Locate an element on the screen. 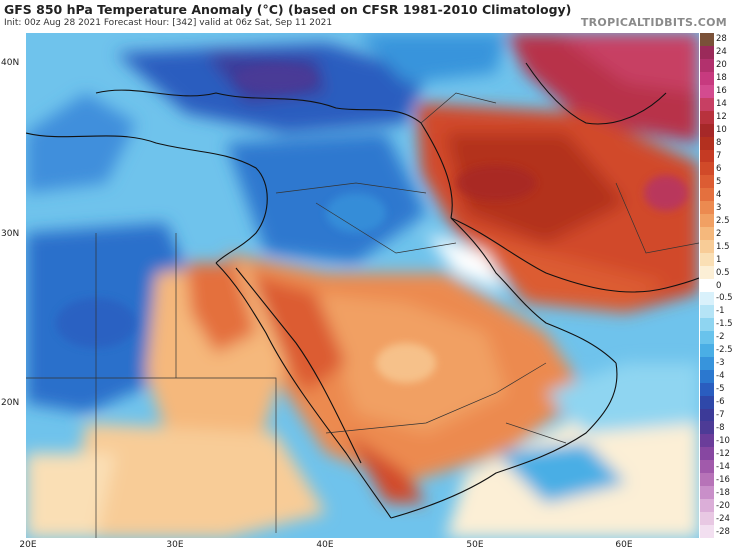  colorbar-label: 5 is located at coordinates (719, 181).